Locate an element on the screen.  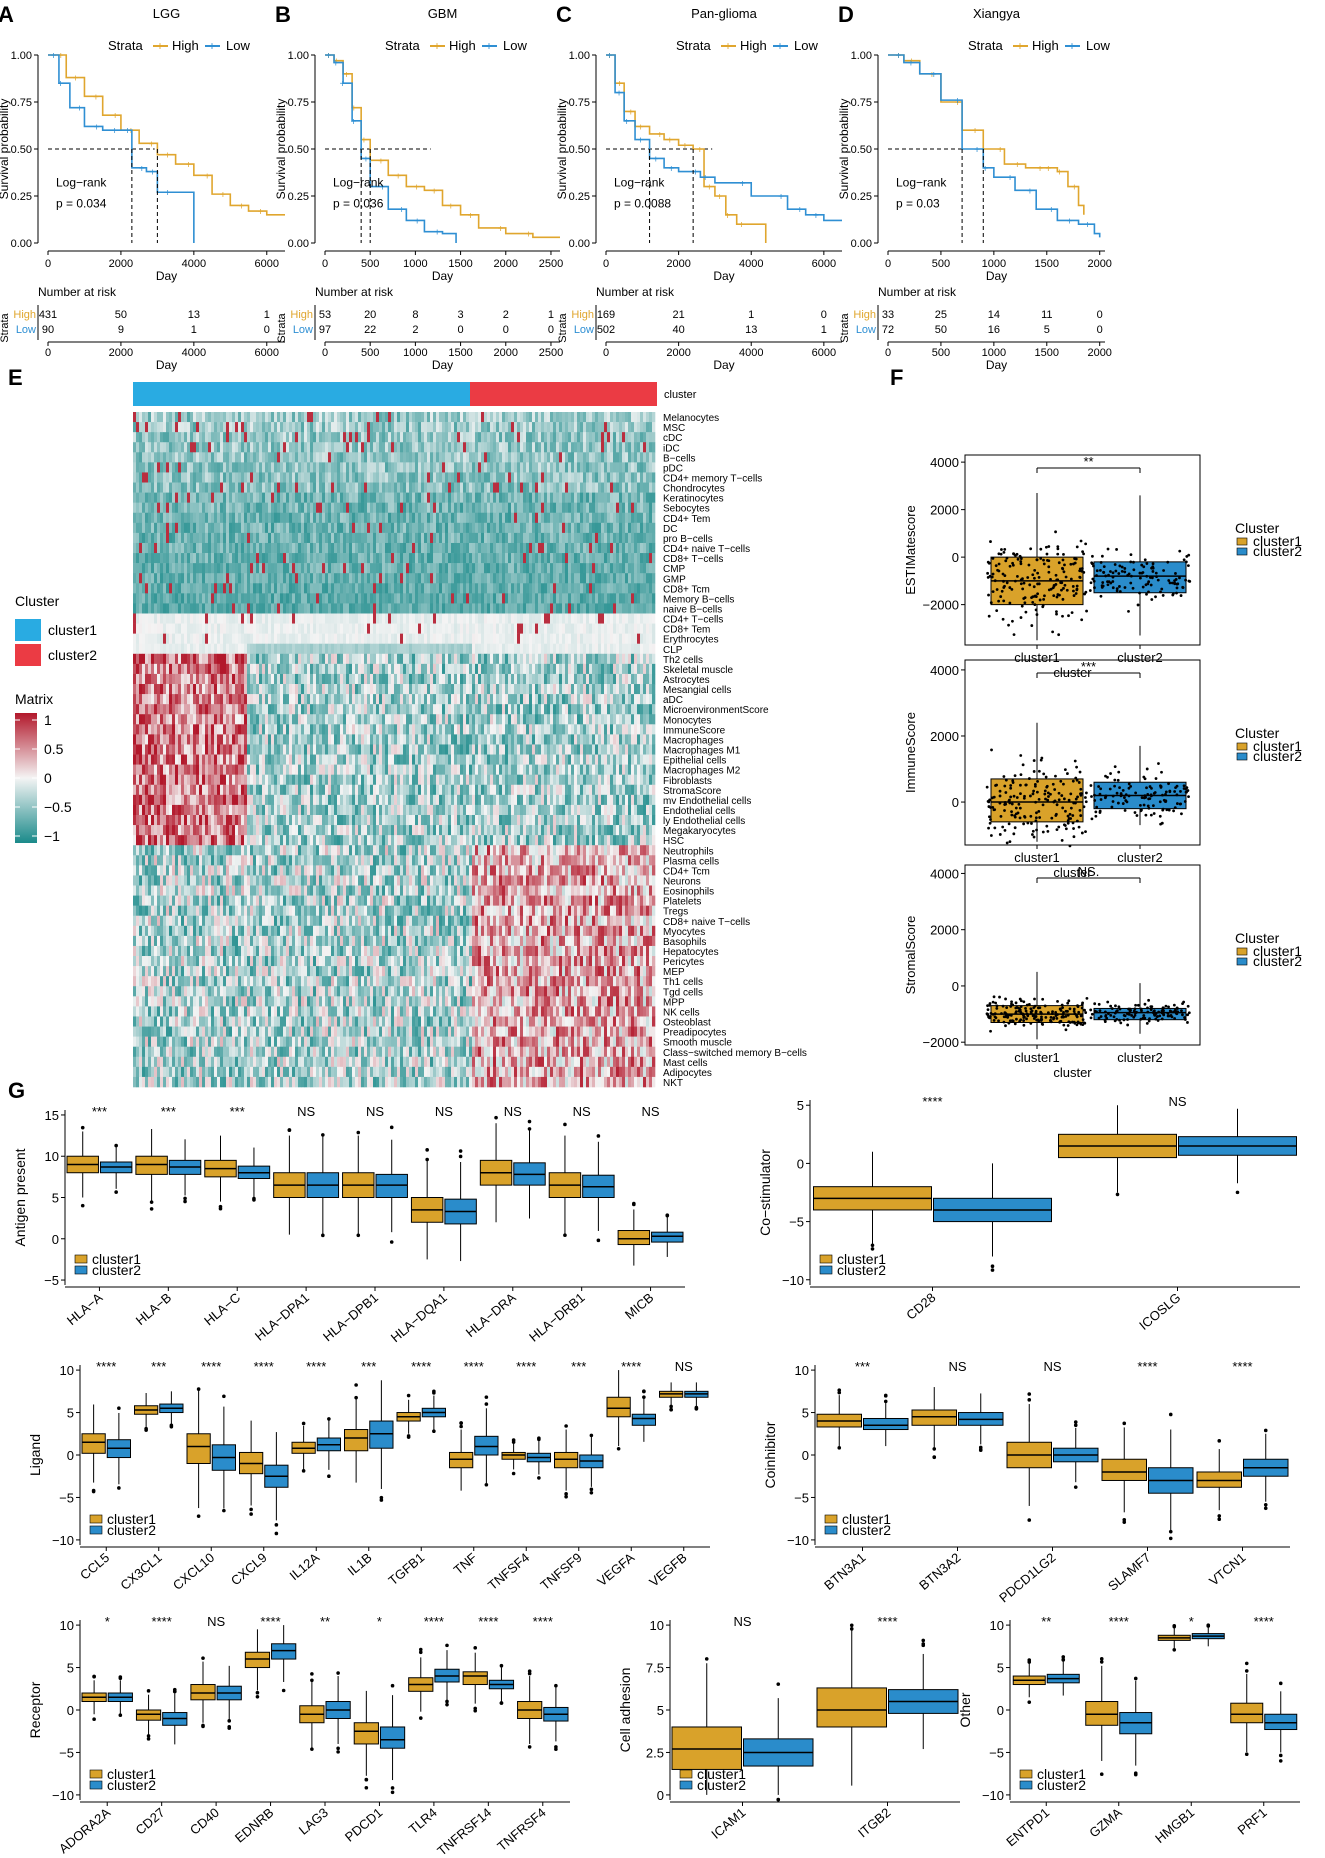
risk-low-count: 40 is located at coordinates (678, 330).